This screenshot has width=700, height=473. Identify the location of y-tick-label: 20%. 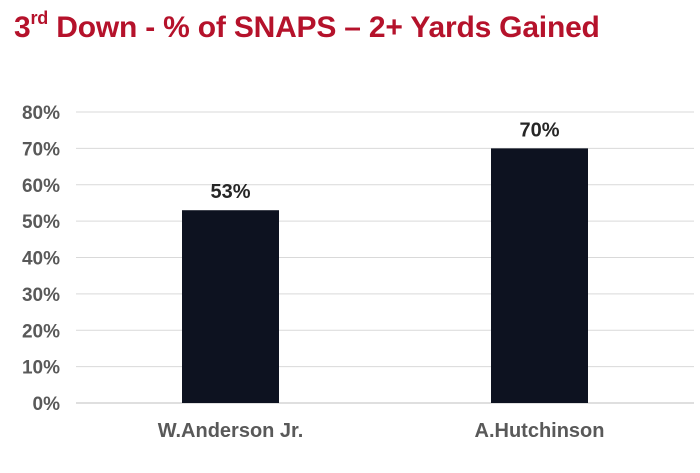
(41, 331).